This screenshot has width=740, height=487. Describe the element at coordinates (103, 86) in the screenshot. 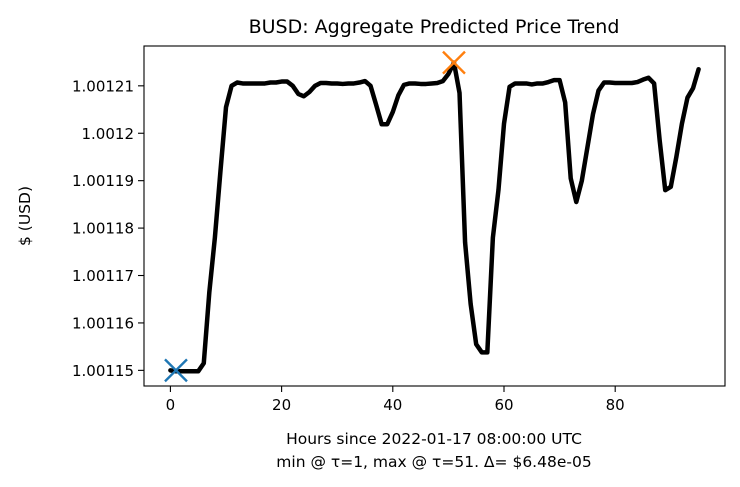

I see `y-tick-label: 1.00121` at that location.